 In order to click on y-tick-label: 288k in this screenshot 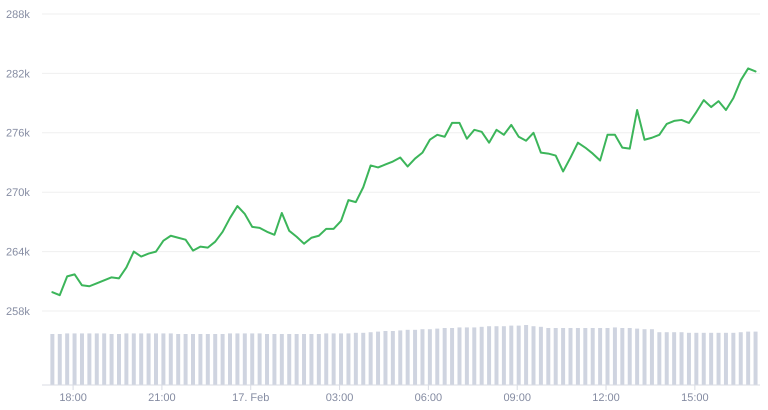, I will do `click(18, 14)`.